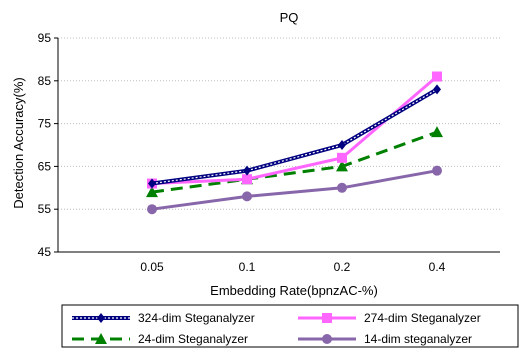 The image size is (530, 348). What do you see at coordinates (45, 209) in the screenshot?
I see `y-tick-label: 55` at bounding box center [45, 209].